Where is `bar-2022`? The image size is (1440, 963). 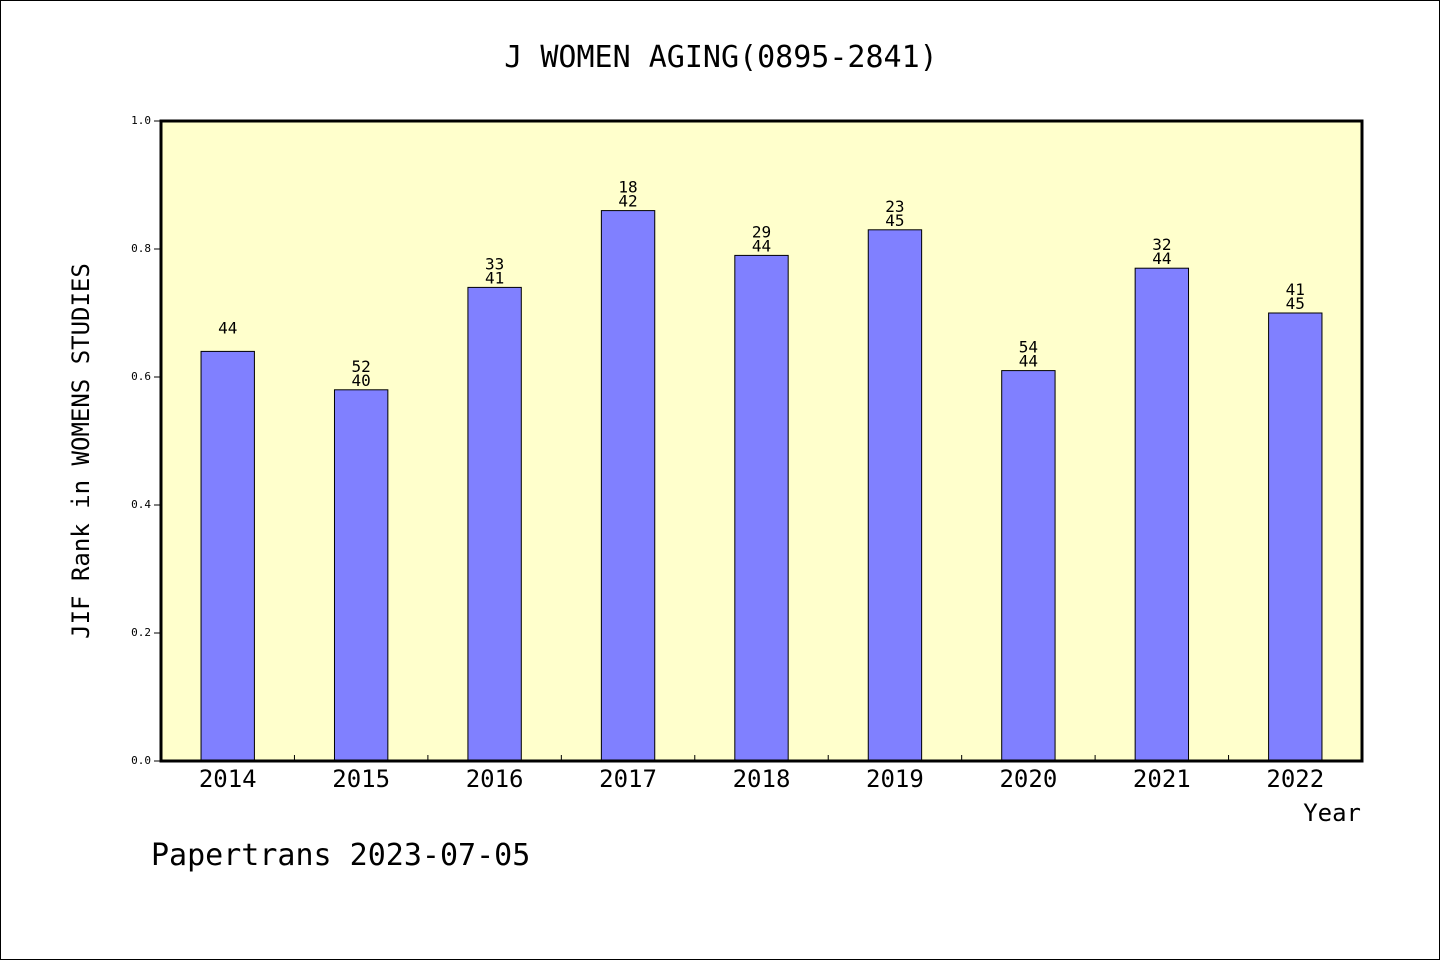 bar-2022 is located at coordinates (1295, 537).